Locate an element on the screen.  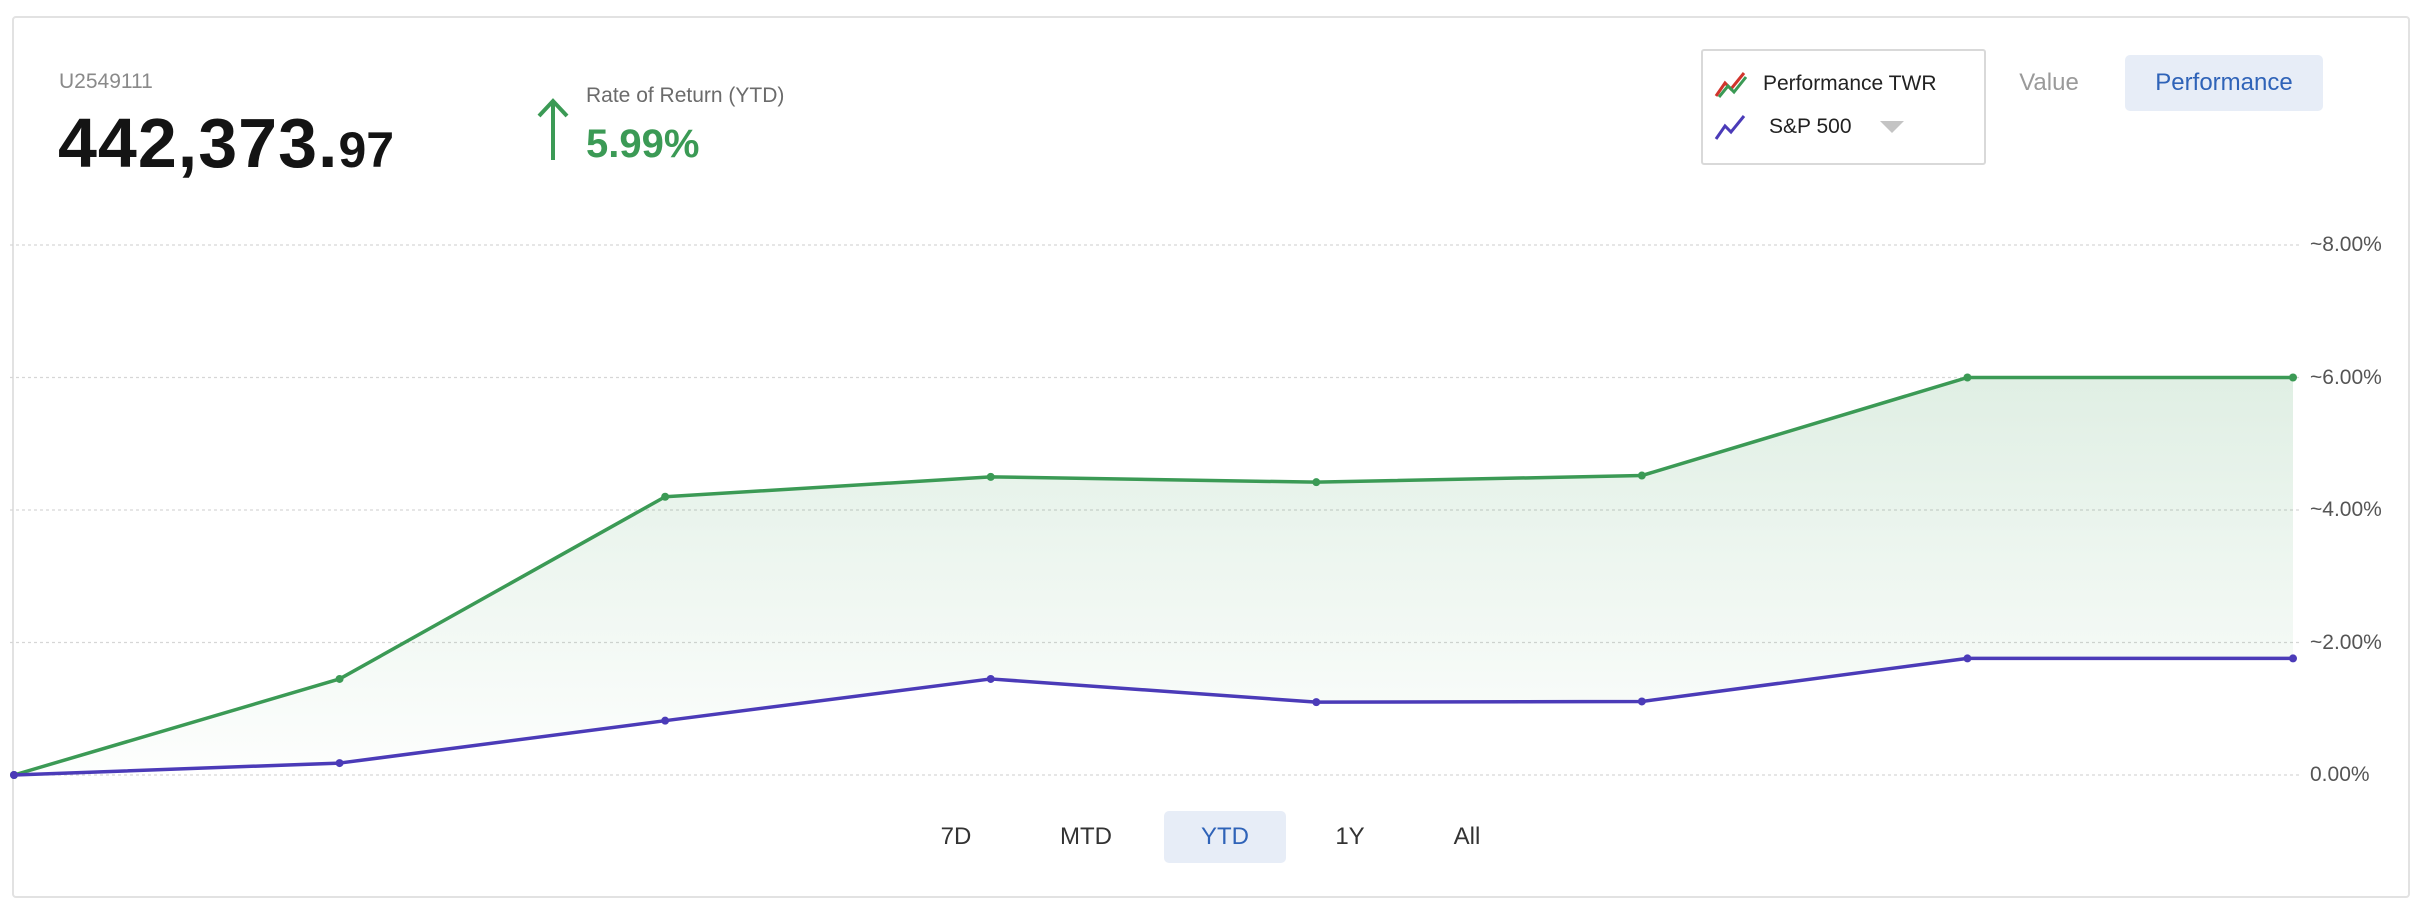
y-tick-label: ~8.00% is located at coordinates (2346, 244).